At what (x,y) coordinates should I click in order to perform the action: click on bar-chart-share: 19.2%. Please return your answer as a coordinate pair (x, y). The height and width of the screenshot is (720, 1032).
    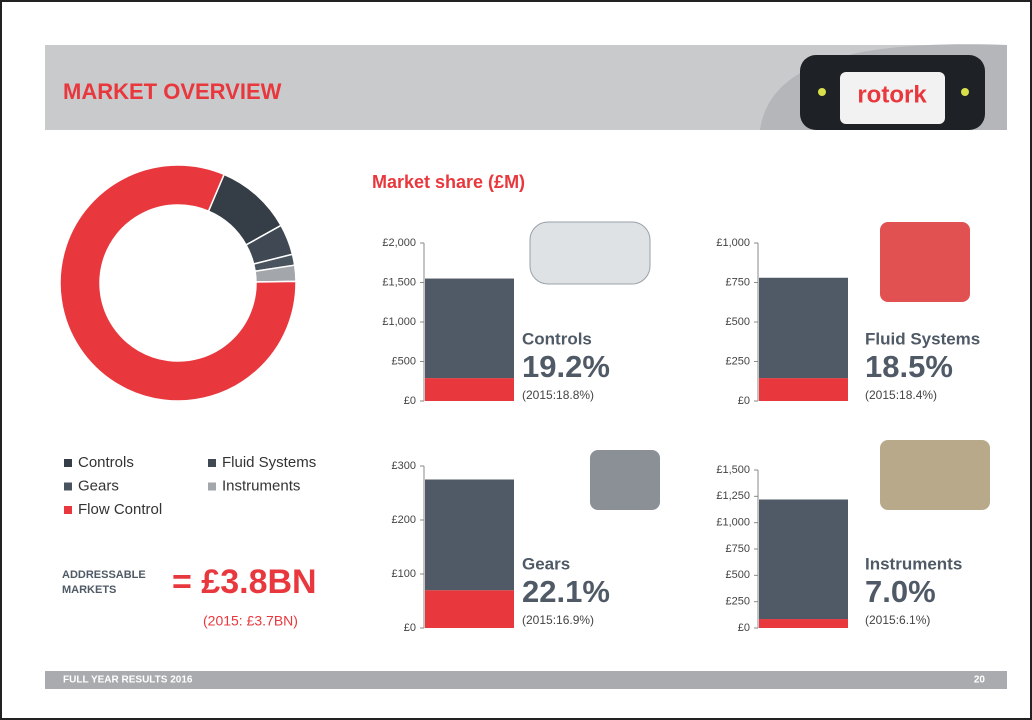
    Looking at the image, I should click on (566, 366).